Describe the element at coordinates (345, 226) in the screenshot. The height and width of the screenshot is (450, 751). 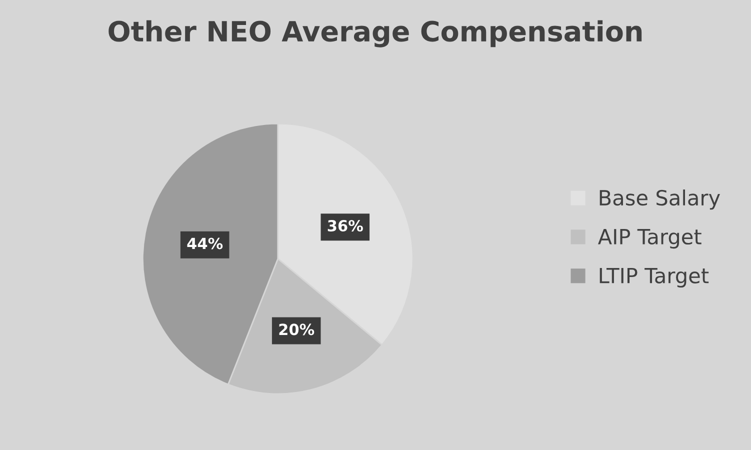
I see `data-label: 36%` at that location.